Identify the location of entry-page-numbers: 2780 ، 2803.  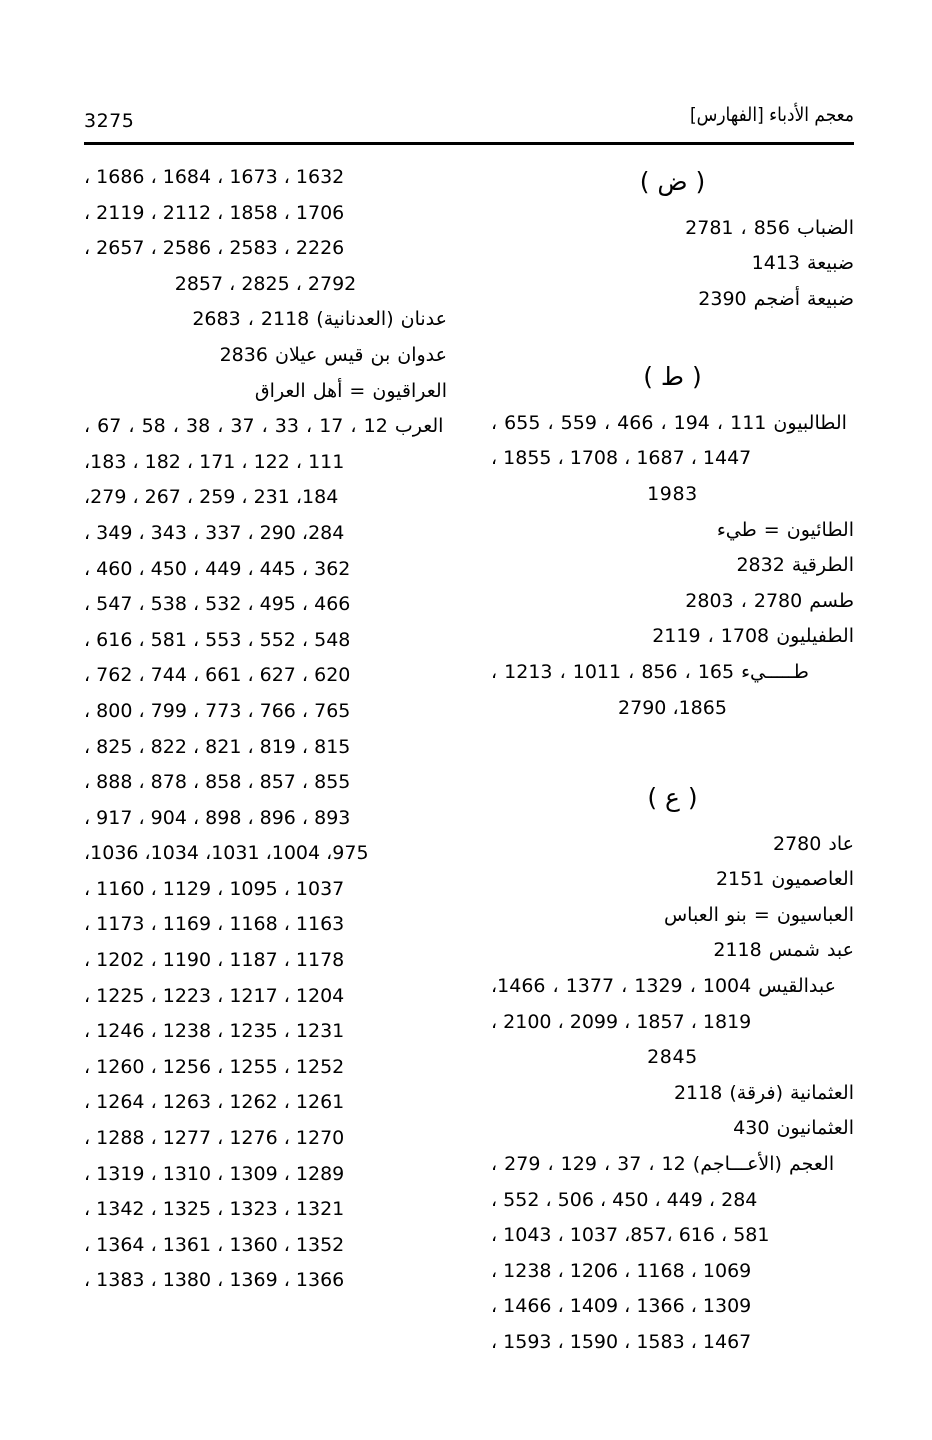
(744, 600).